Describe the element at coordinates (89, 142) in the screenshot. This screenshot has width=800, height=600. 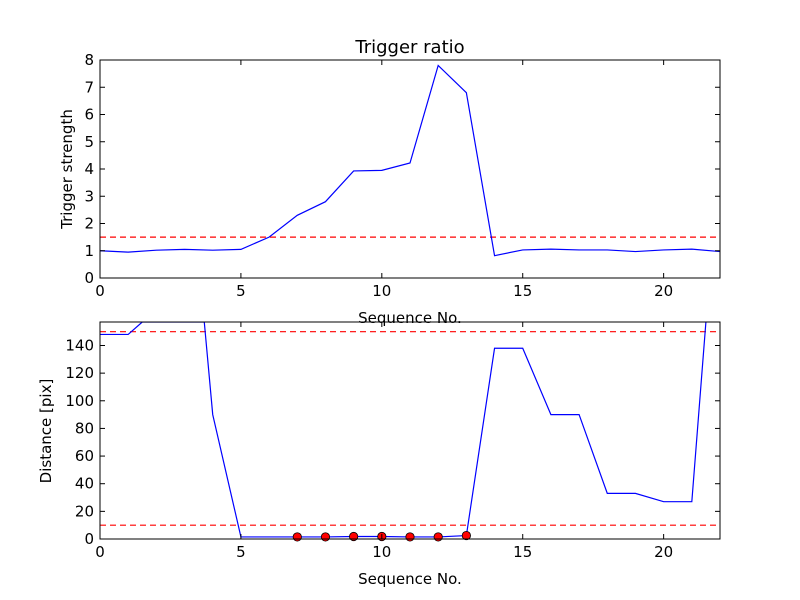
I see `y-tick-label: 5` at that location.